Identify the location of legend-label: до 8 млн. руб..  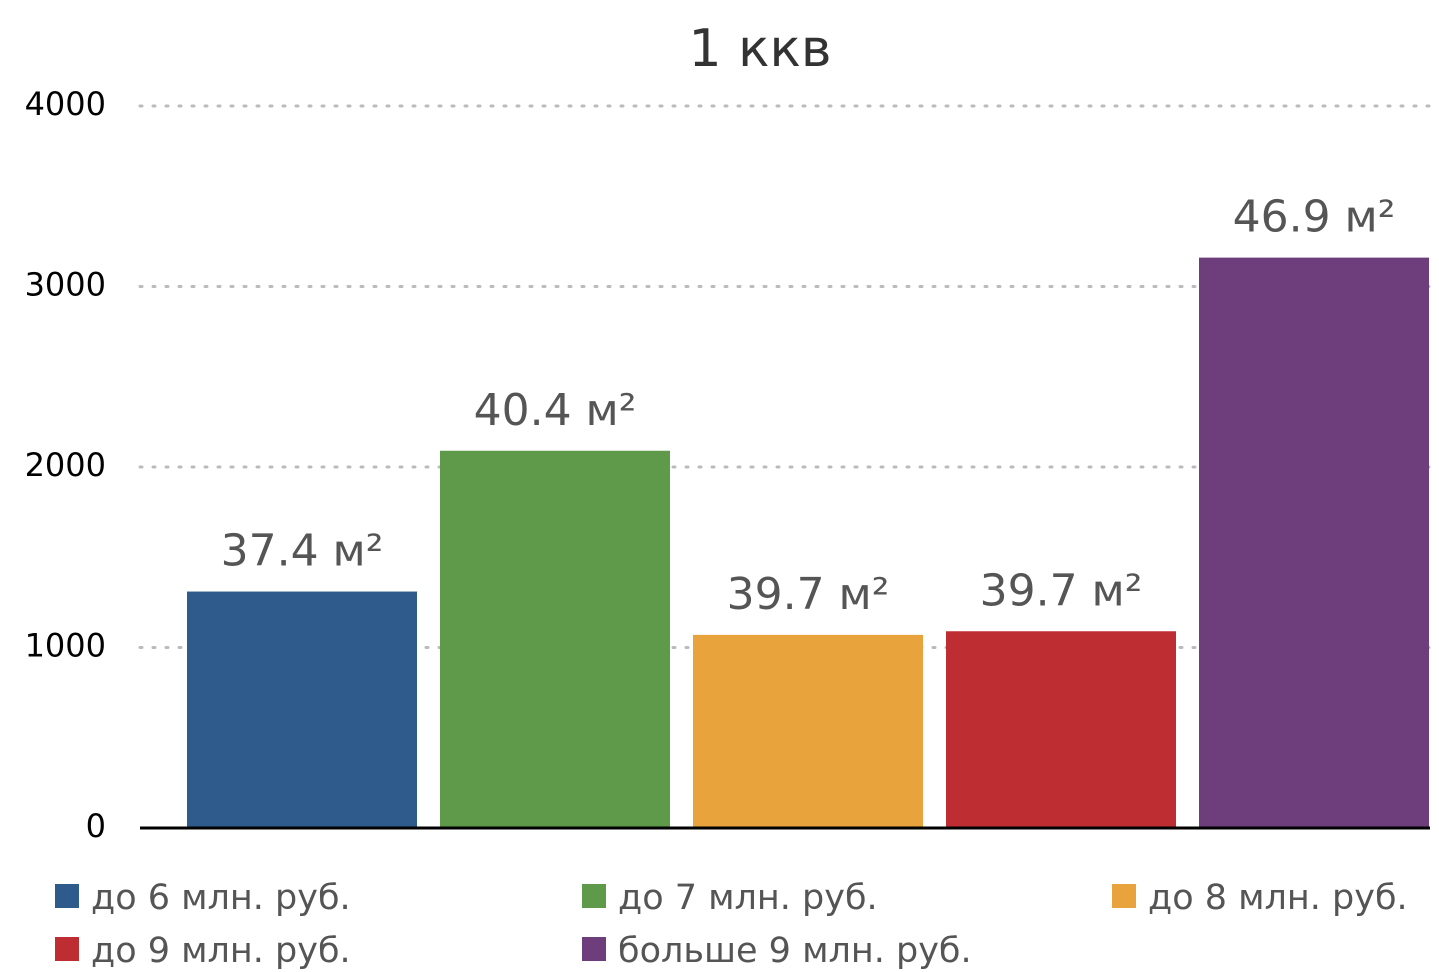
(1278, 898).